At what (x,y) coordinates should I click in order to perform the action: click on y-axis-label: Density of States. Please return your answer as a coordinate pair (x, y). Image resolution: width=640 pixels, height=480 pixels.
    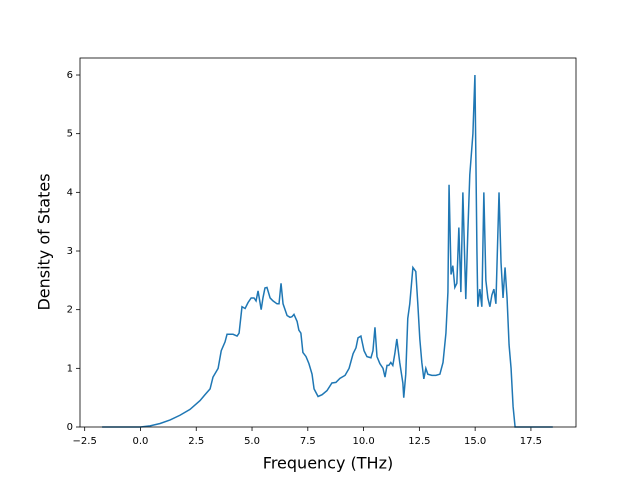
    Looking at the image, I should click on (44, 241).